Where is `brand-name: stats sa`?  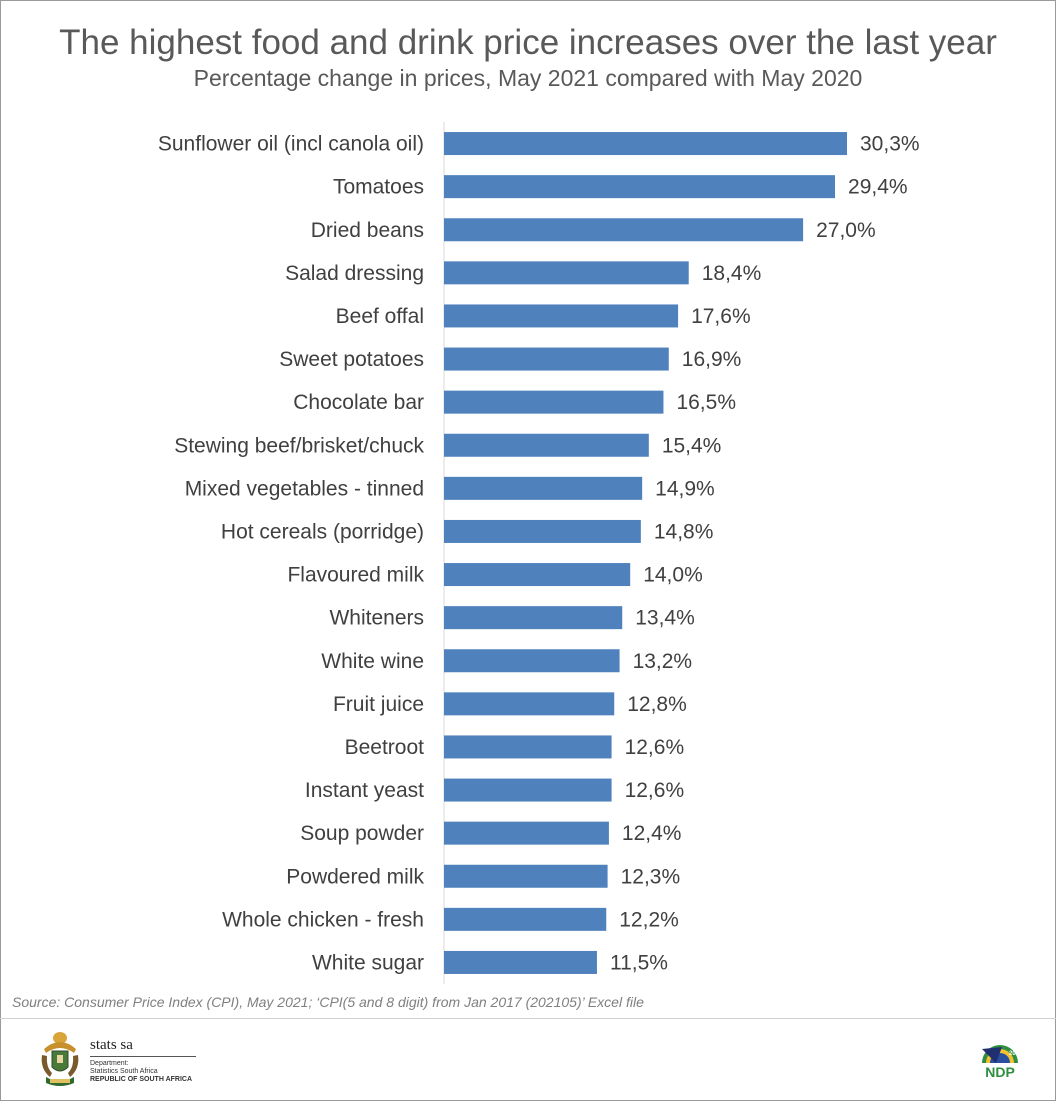 brand-name: stats sa is located at coordinates (111, 1045).